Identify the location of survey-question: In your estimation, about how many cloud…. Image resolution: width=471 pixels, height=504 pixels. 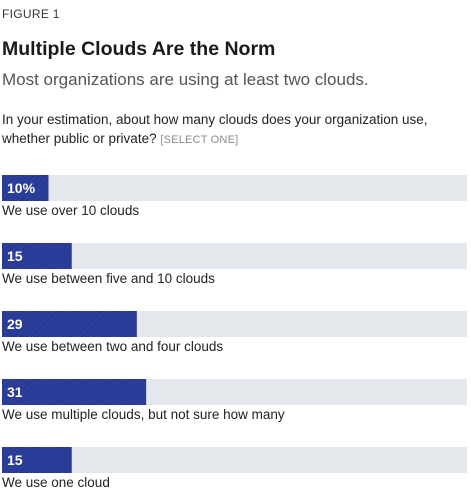
(233, 130).